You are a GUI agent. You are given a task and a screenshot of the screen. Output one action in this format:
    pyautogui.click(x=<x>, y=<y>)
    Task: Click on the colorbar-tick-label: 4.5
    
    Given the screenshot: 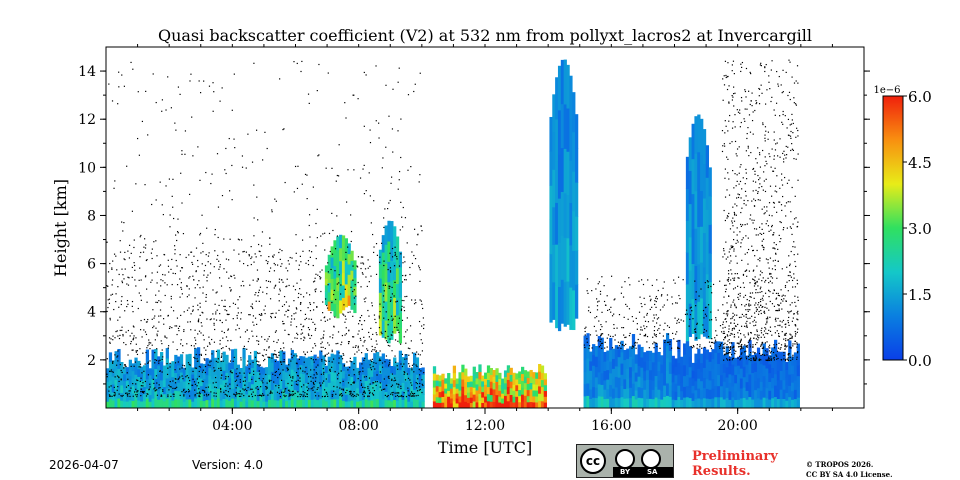 What is the action you would take?
    pyautogui.click(x=920, y=163)
    